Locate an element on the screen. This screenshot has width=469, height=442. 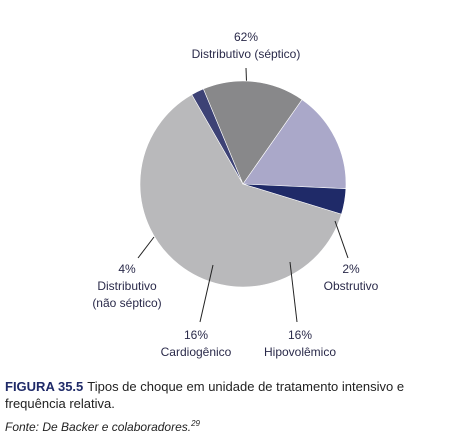
category-label: Distributivo (não séptico) is located at coordinates (127, 294).